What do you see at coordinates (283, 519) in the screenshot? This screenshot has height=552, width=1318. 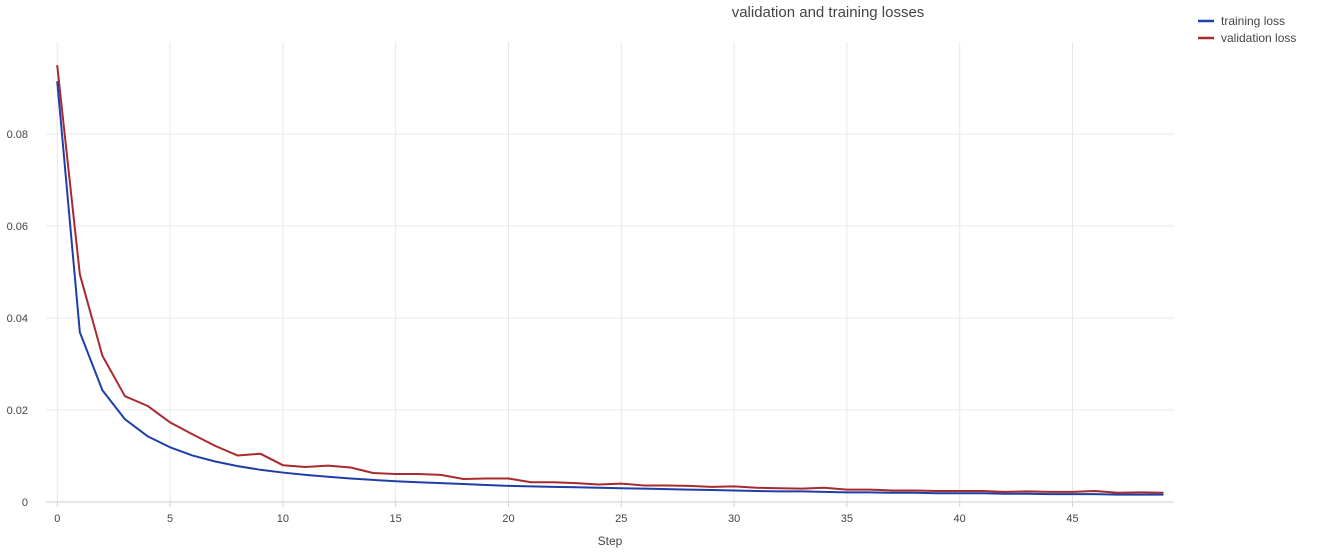 I see `x-tick-label: 10` at bounding box center [283, 519].